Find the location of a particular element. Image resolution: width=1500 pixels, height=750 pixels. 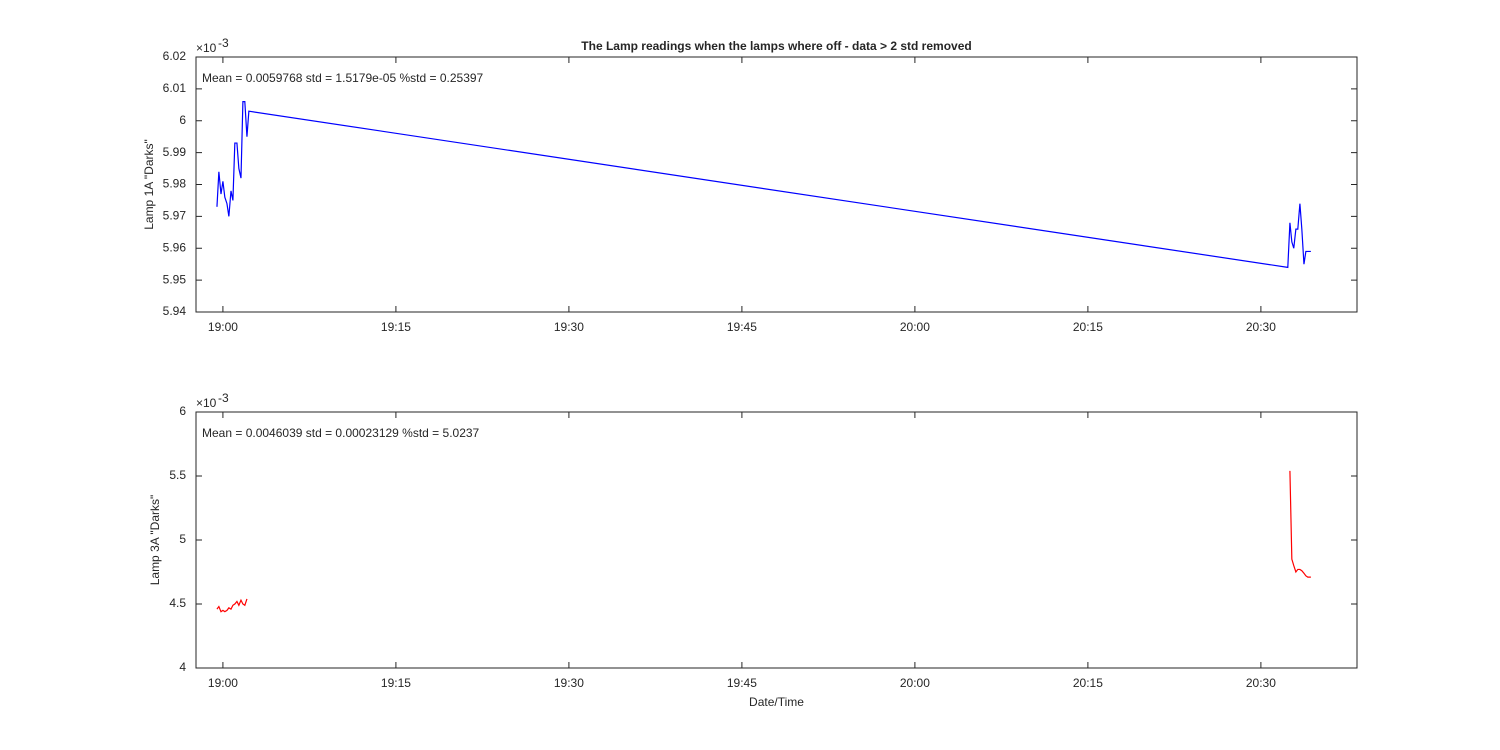

y-tick-label: 5.5 is located at coordinates (177, 475).